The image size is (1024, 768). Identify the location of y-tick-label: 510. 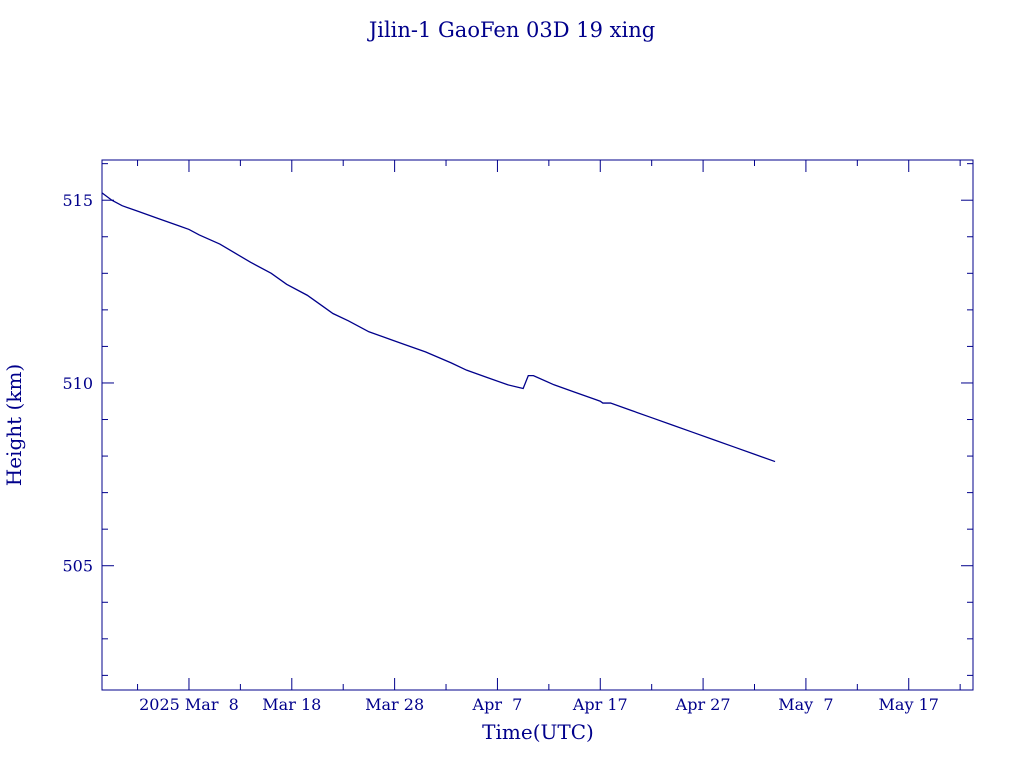
(77, 383).